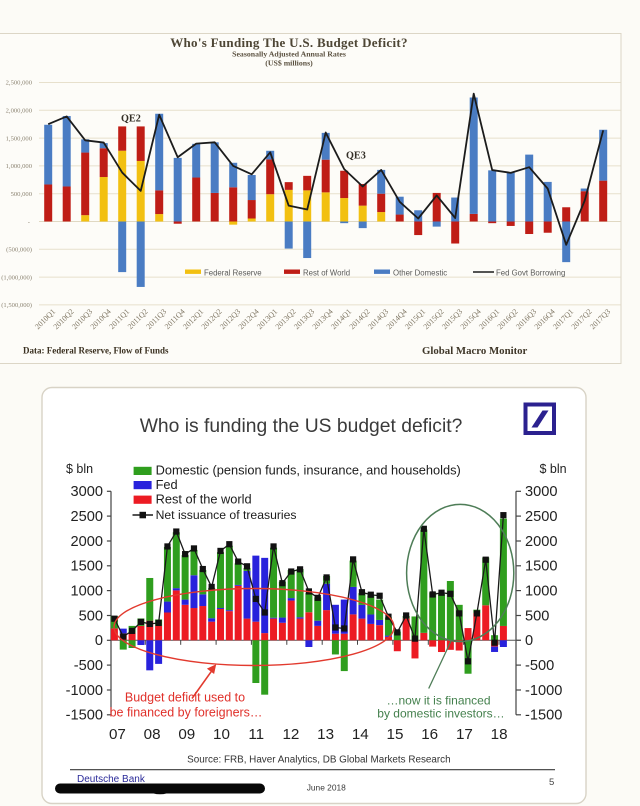 Image resolution: width=640 pixels, height=806 pixels. What do you see at coordinates (420, 273) in the screenshot?
I see `svg-text: Other Domestic` at bounding box center [420, 273].